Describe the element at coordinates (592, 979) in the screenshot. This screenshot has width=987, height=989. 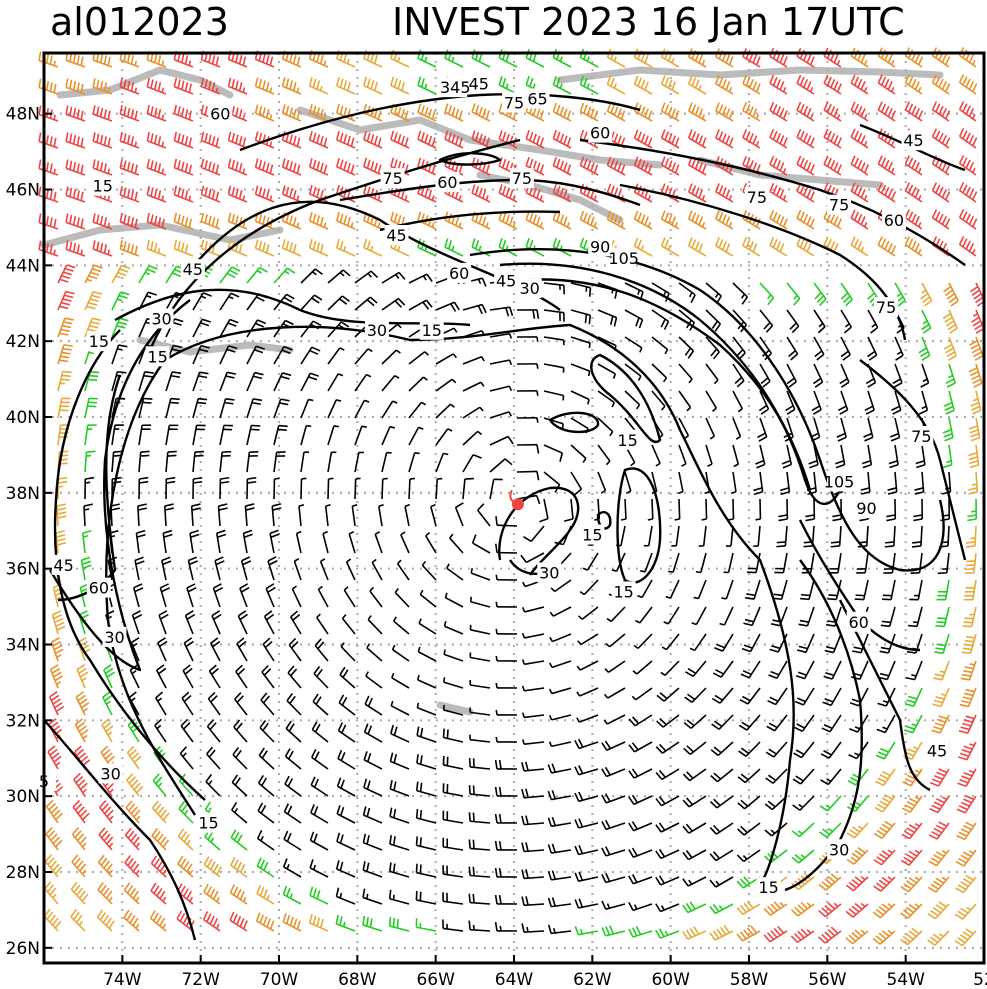
I see `lon-tick-label: 62W` at that location.